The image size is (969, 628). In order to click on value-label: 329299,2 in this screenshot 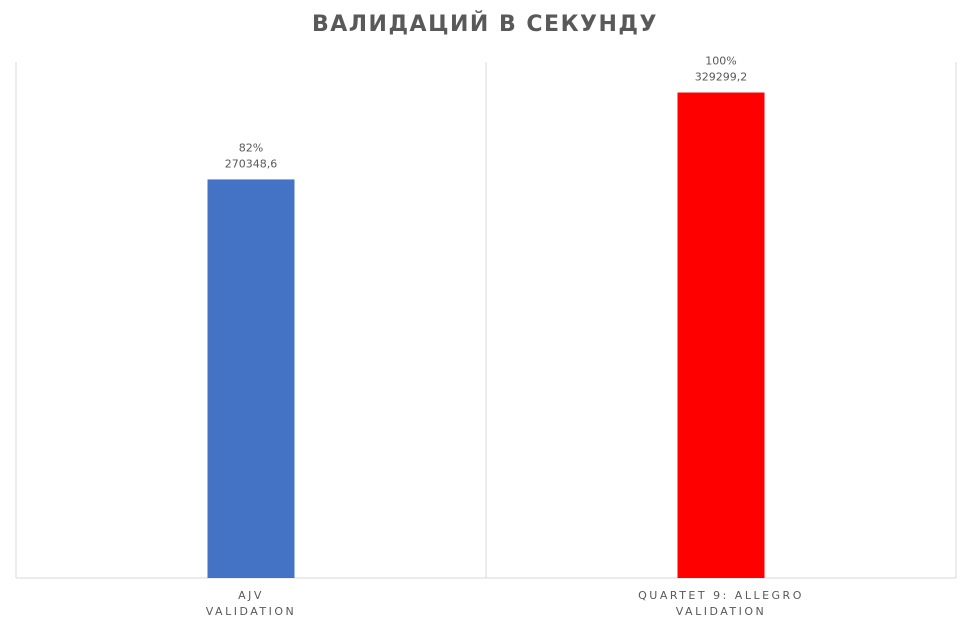, I will do `click(721, 77)`.